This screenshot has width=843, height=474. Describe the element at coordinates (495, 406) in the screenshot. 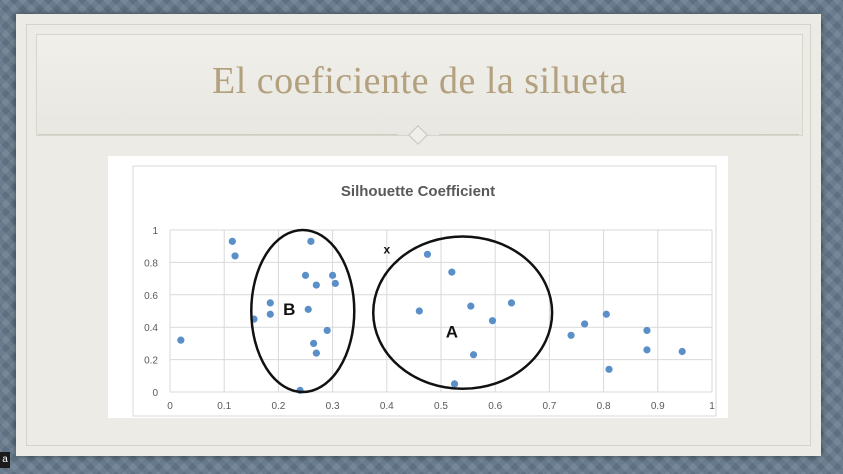

I see `x-tick-label: 0.6` at that location.